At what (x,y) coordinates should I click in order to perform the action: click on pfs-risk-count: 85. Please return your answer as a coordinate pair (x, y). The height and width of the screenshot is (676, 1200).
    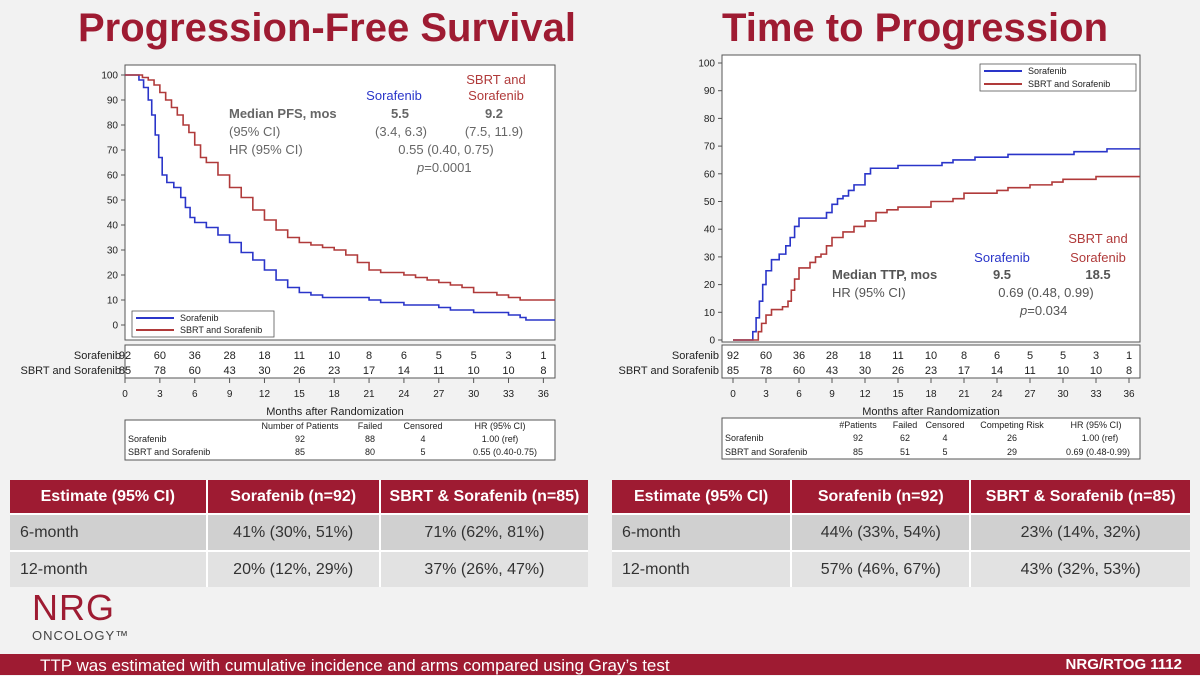
    Looking at the image, I should click on (125, 371).